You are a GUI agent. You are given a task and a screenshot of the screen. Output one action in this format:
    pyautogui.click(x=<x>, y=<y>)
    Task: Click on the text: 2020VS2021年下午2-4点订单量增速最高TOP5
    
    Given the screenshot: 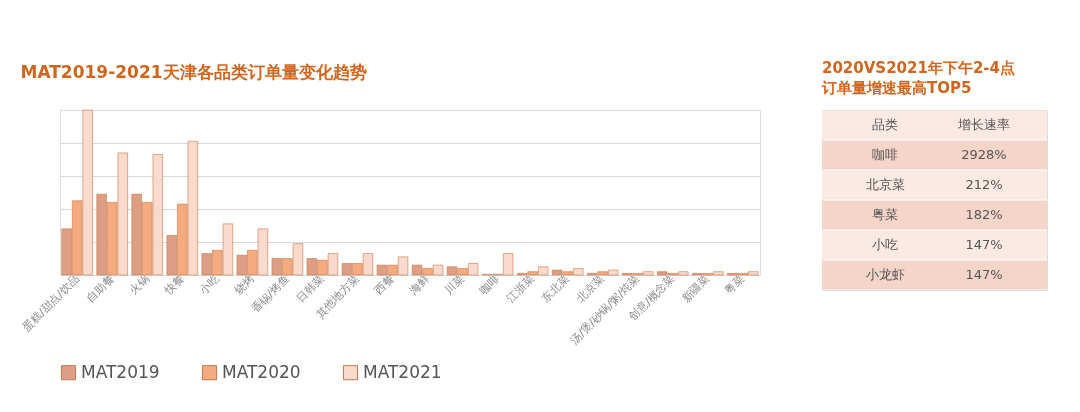 What is the action you would take?
    pyautogui.click(x=918, y=78)
    